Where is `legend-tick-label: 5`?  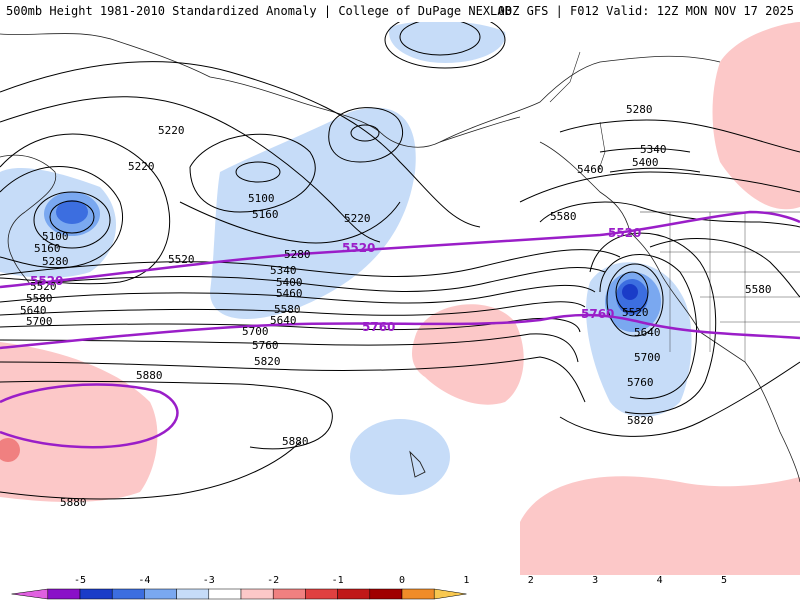 legend-tick-label: 5 is located at coordinates (724, 580).